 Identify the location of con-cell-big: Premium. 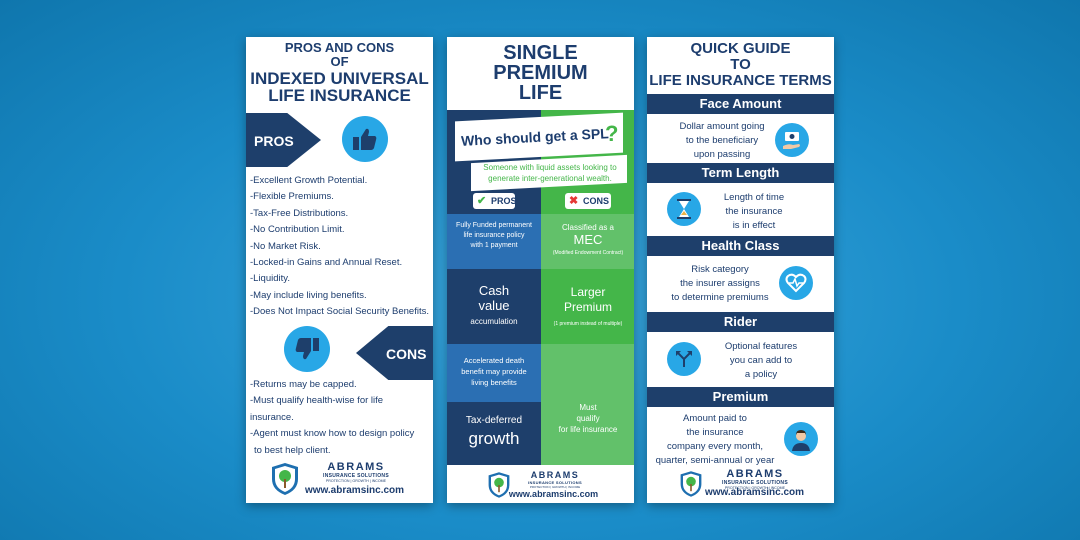
(587, 307).